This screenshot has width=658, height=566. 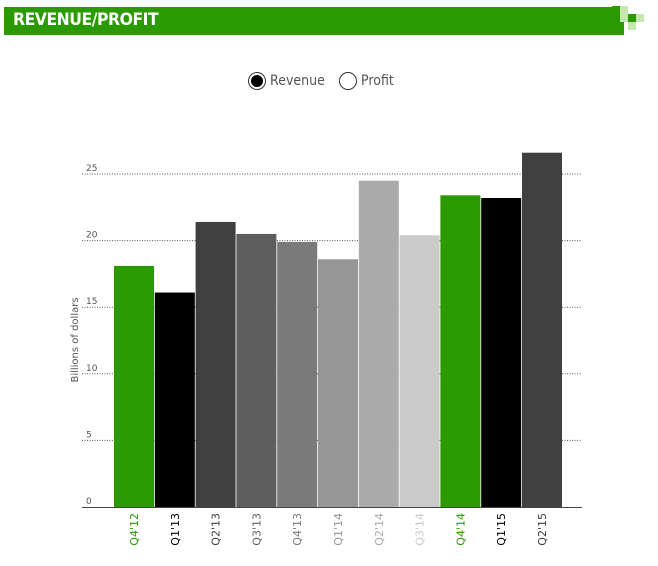 What do you see at coordinates (257, 81) in the screenshot?
I see `radio-selected-icon` at bounding box center [257, 81].